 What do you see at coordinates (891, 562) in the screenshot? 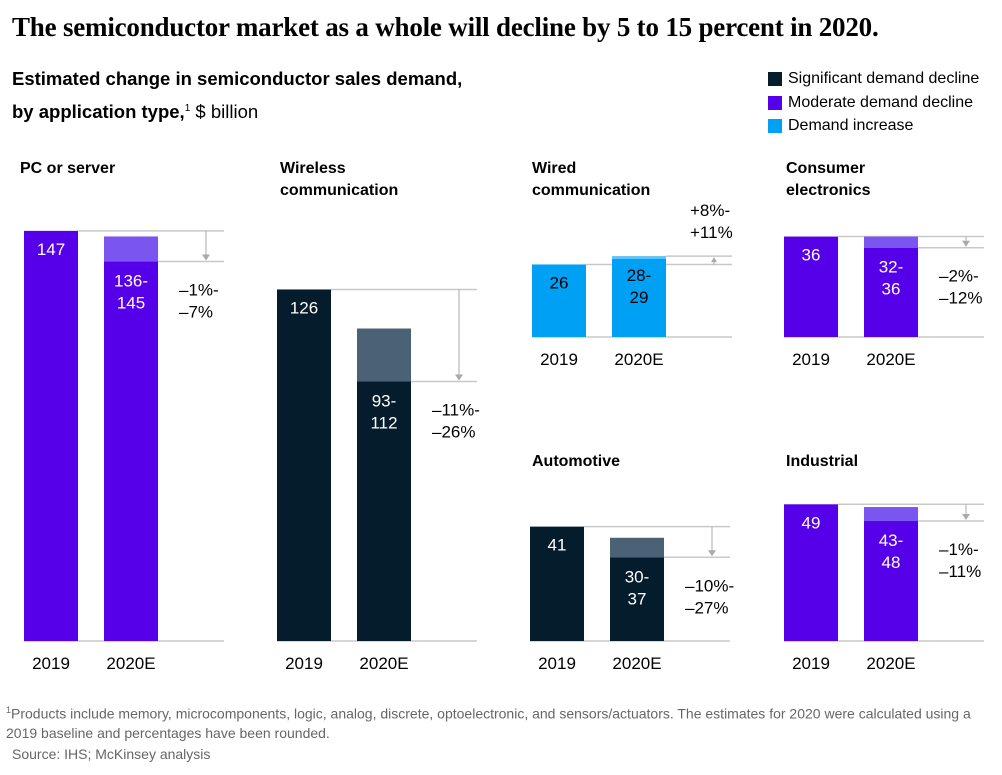
I see `value-label-2020: 48` at bounding box center [891, 562].